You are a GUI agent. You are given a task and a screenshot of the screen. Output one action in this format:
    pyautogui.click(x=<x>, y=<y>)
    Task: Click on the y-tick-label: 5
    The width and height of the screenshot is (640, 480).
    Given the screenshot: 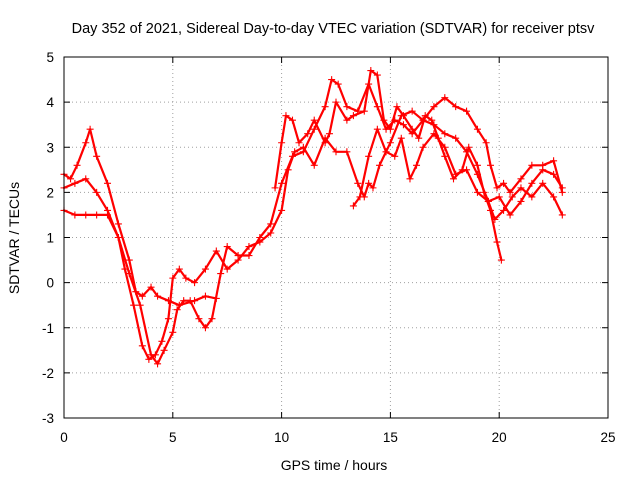 What is the action you would take?
    pyautogui.click(x=50, y=57)
    